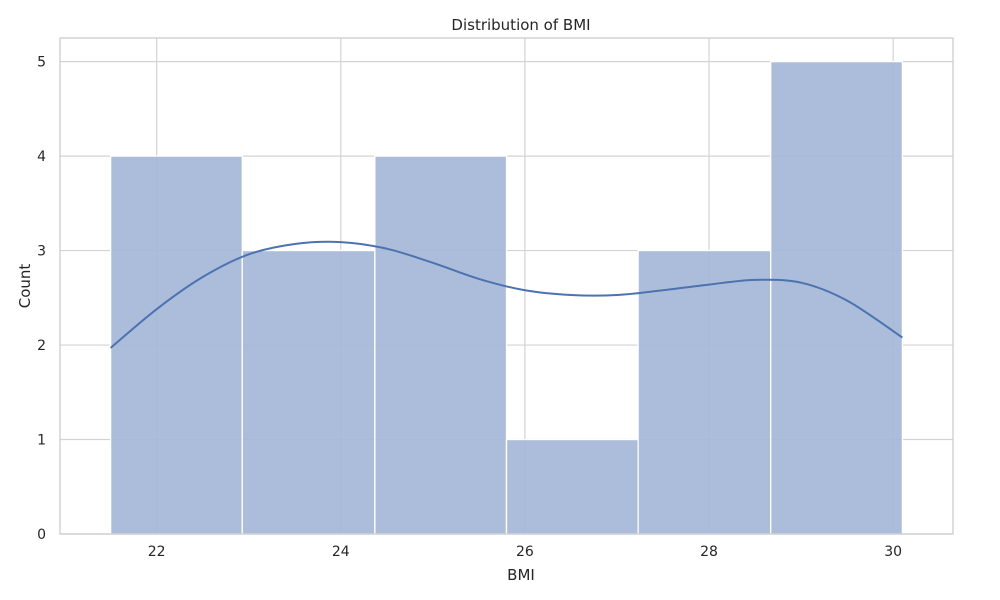  What do you see at coordinates (521, 575) in the screenshot?
I see `x-axis-label: BMI` at bounding box center [521, 575].